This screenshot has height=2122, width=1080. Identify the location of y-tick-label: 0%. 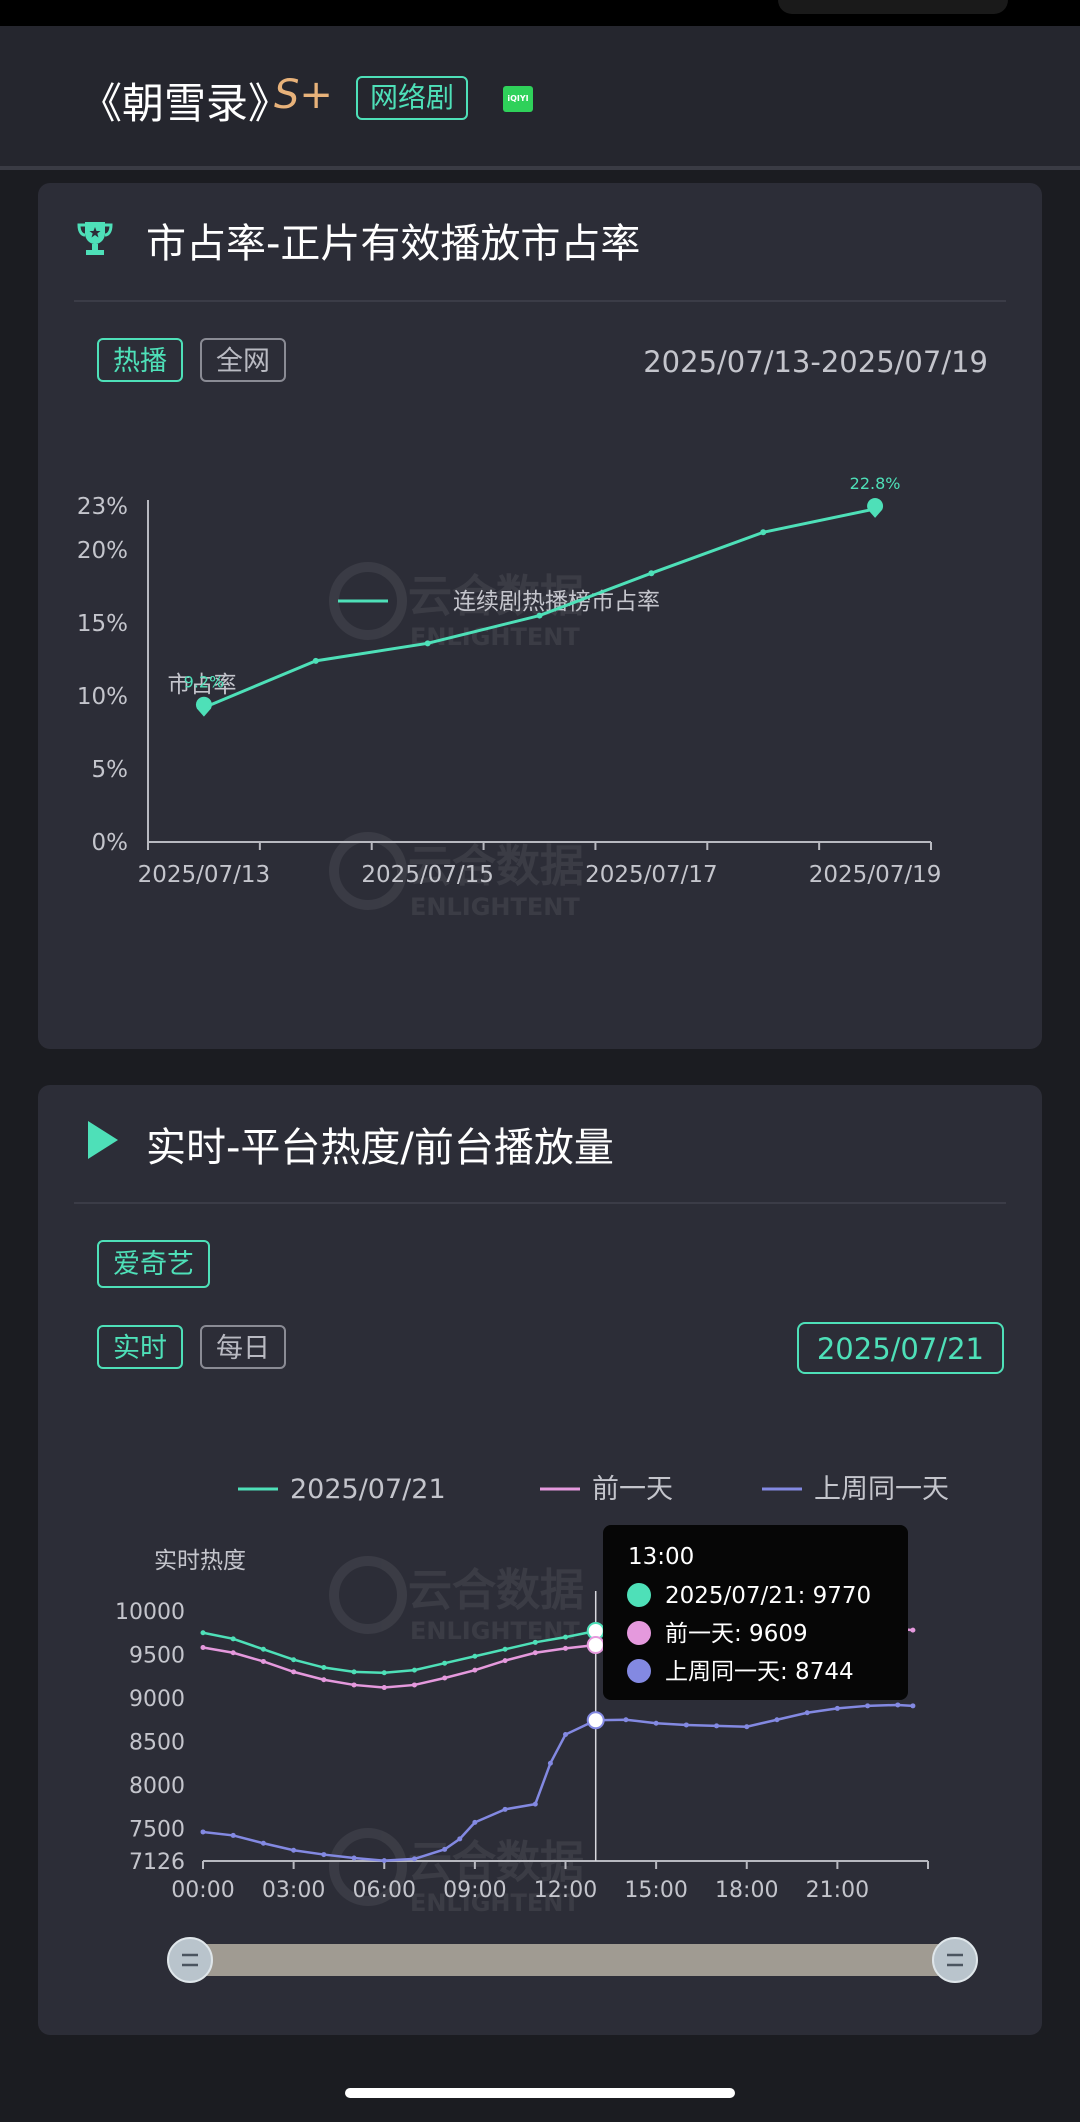
(110, 843).